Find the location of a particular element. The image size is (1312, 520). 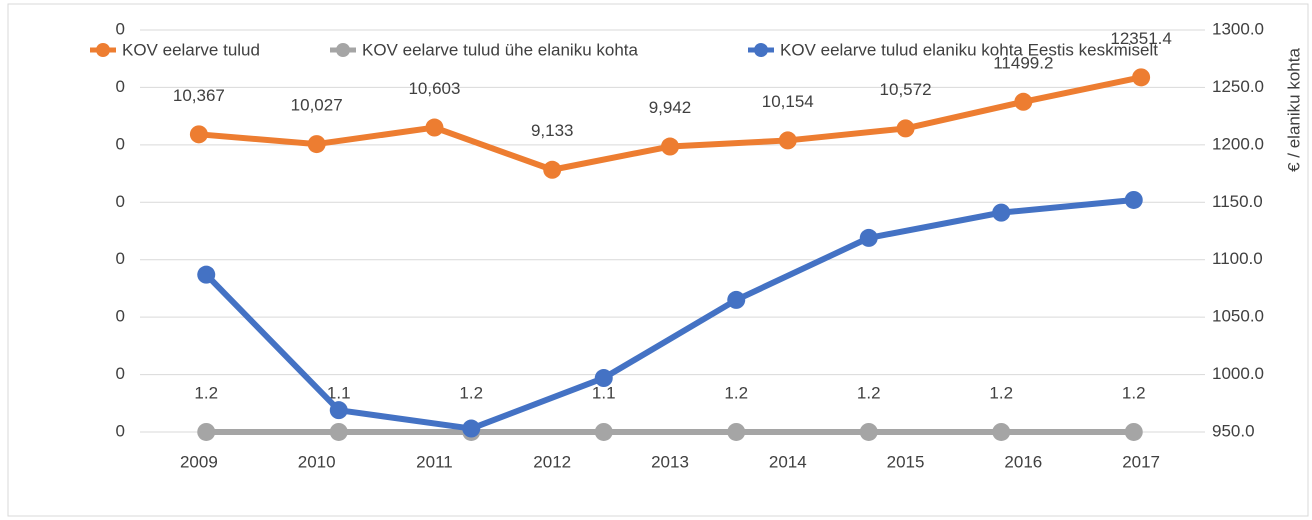

x-tick-label: 2010 is located at coordinates (317, 461).